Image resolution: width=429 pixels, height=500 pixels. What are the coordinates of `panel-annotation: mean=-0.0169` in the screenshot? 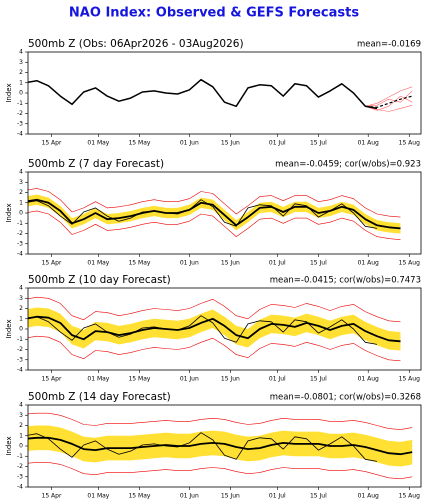 It's located at (389, 45).